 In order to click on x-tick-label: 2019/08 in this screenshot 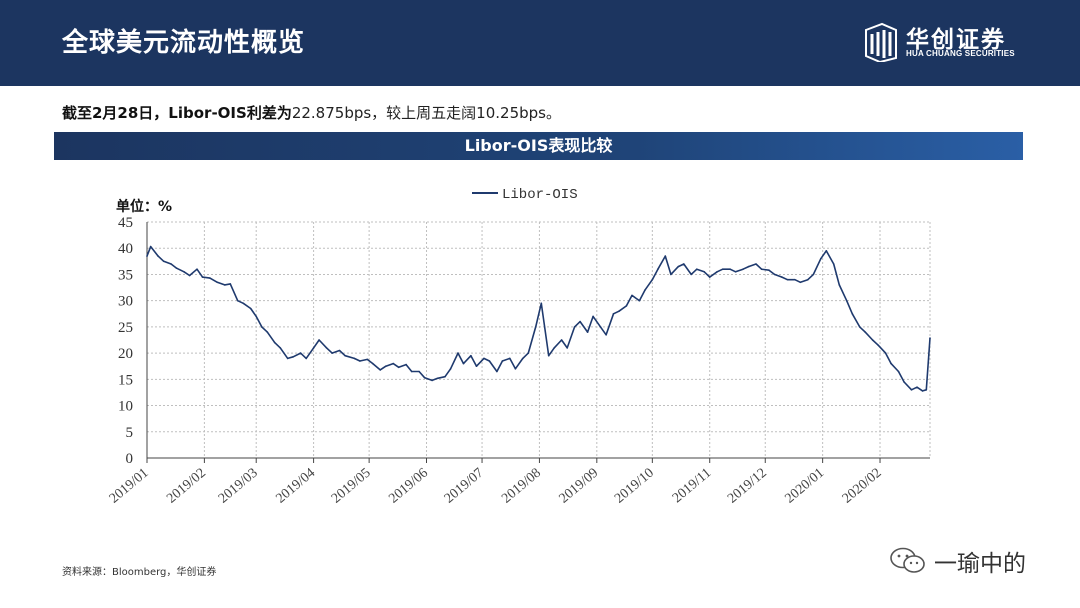, I will do `click(521, 486)`.